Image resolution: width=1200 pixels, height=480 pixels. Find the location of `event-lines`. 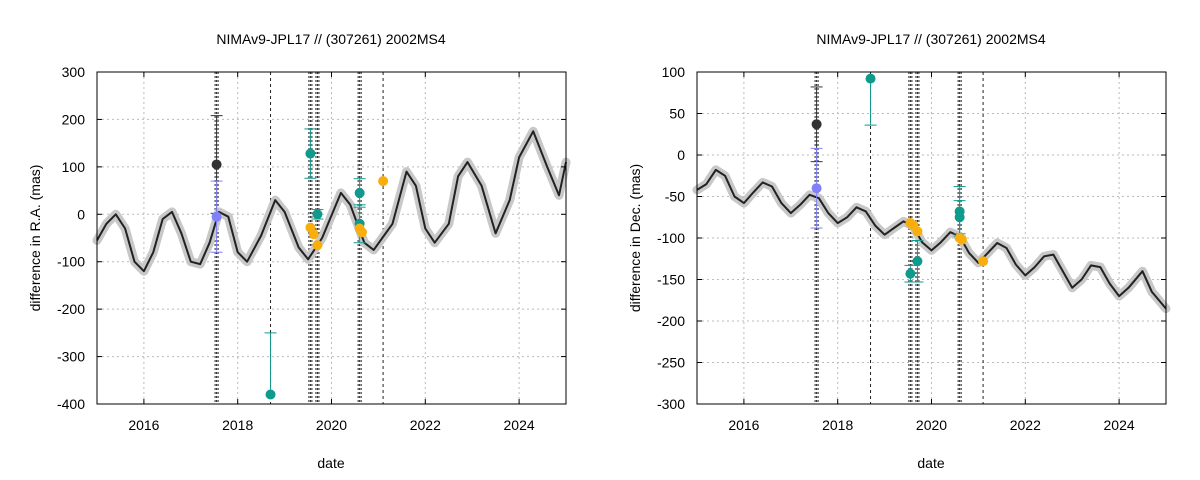

event-lines is located at coordinates (899, 238).